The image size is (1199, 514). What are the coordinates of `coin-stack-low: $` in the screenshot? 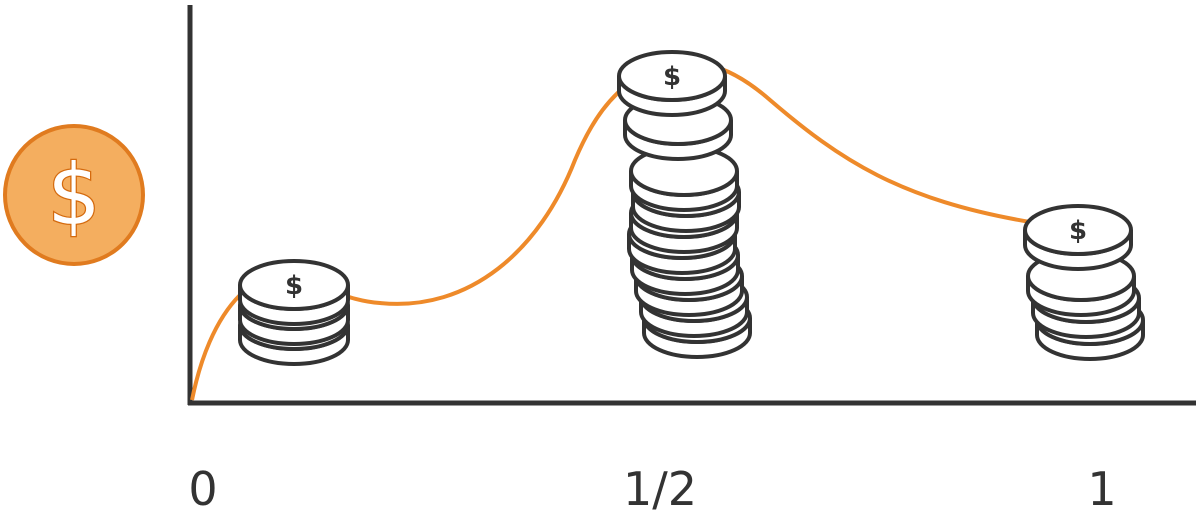 It's located at (294, 312).